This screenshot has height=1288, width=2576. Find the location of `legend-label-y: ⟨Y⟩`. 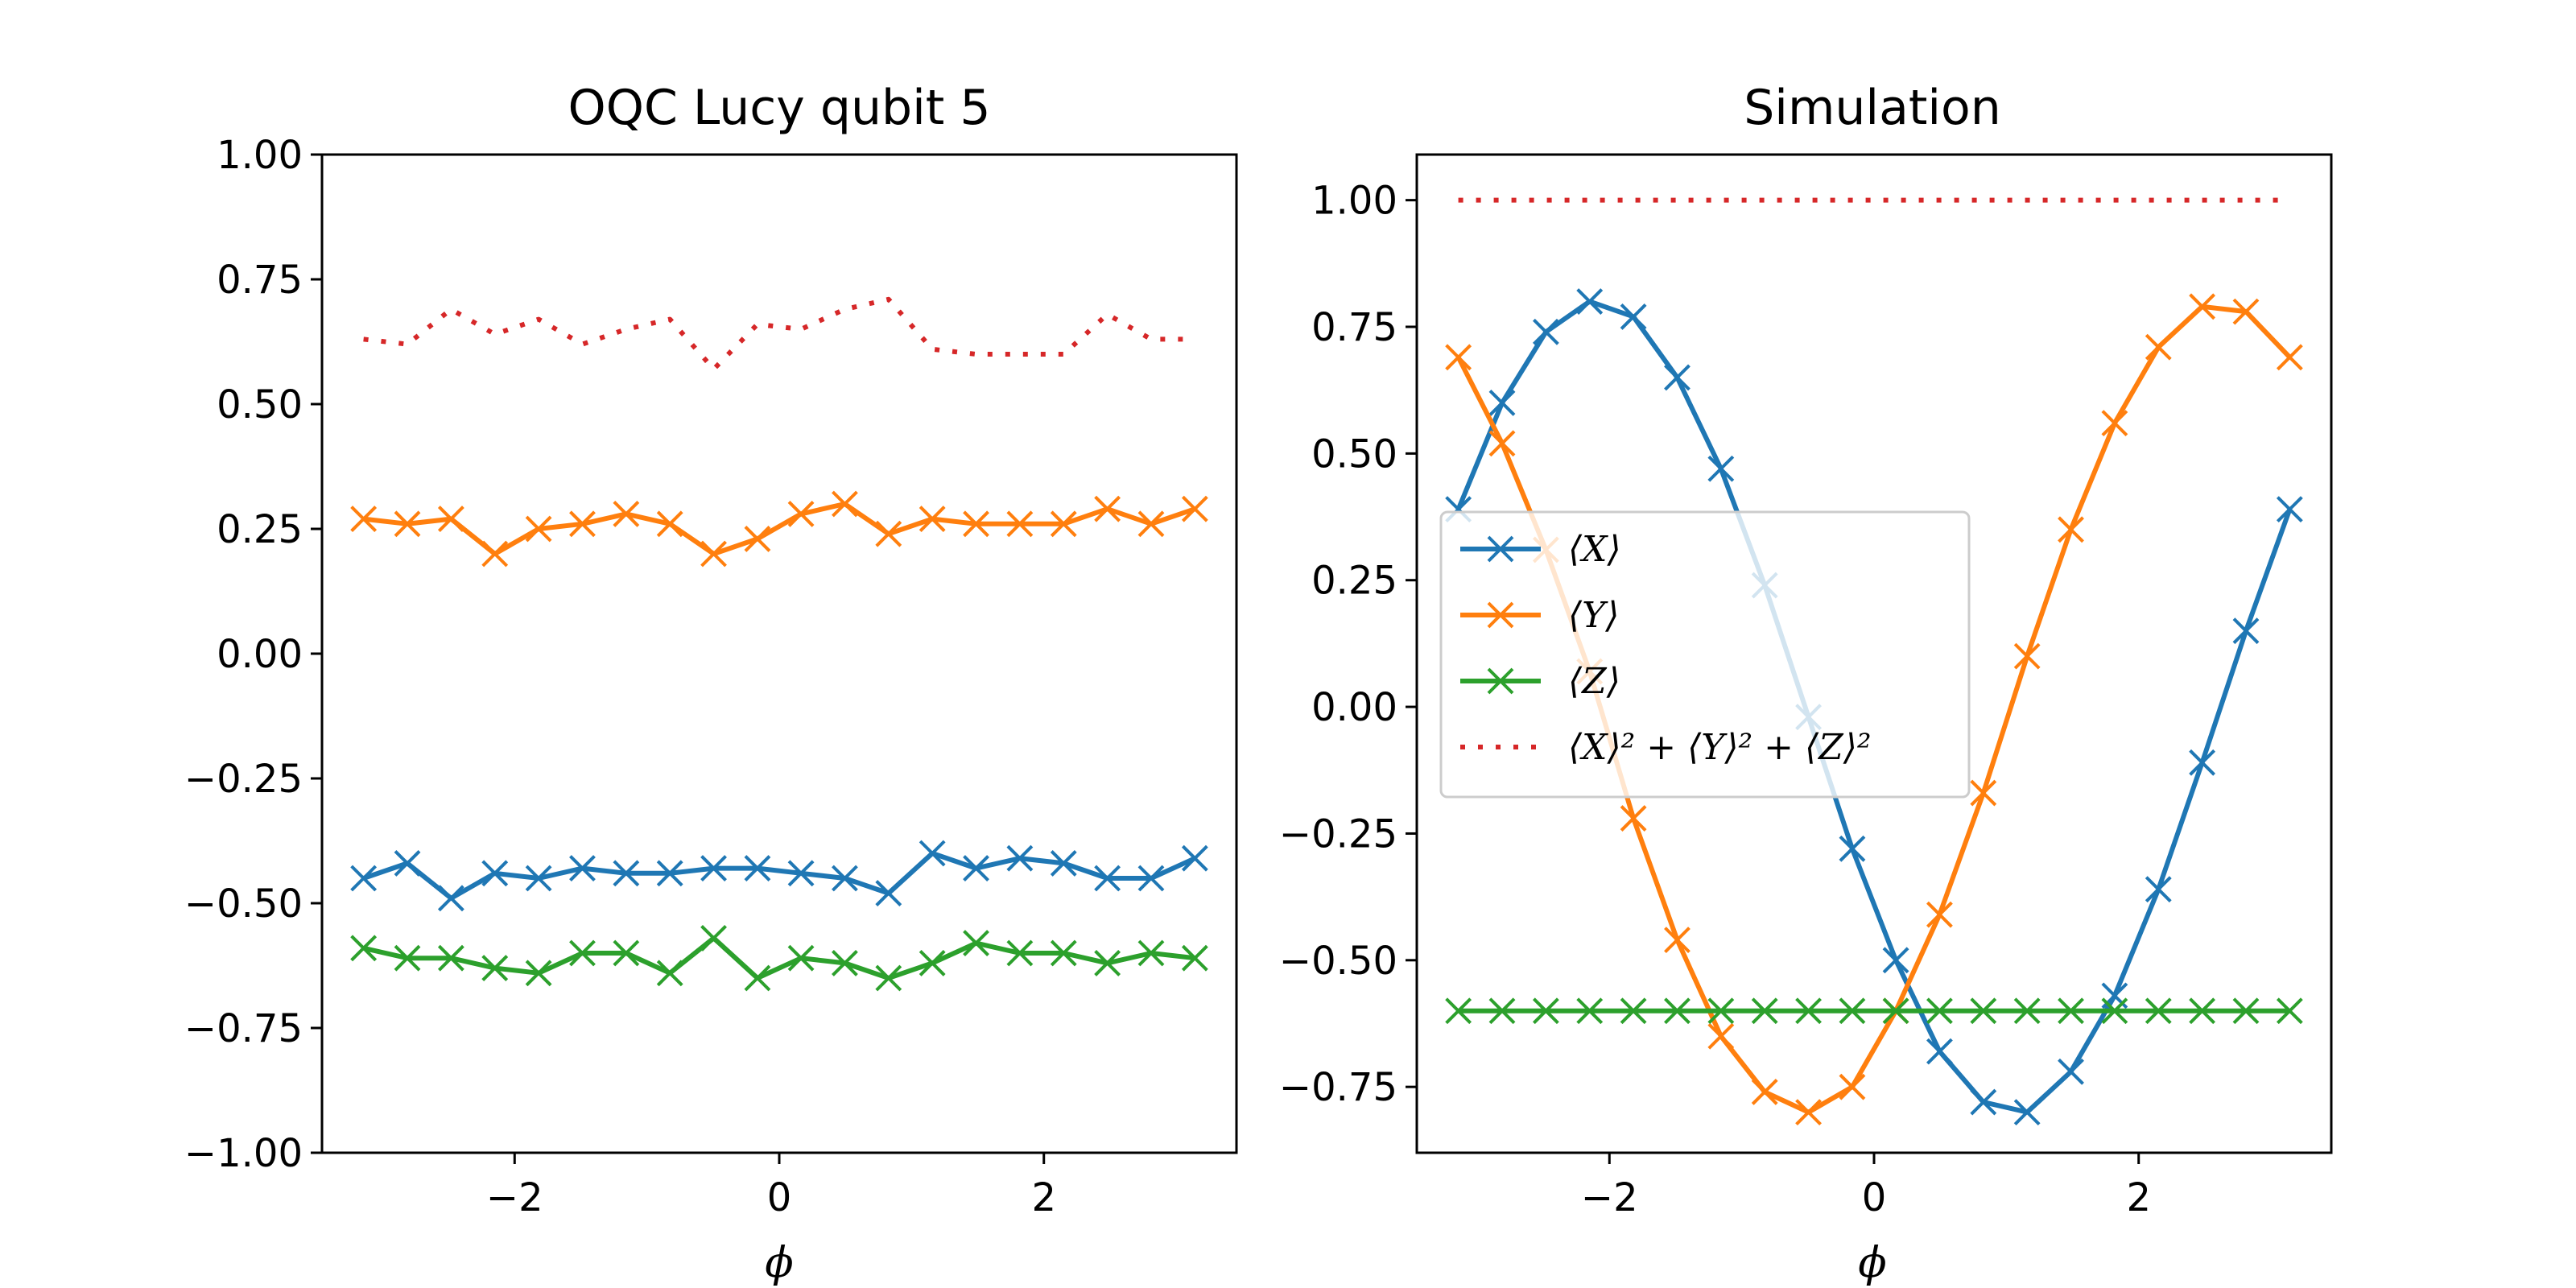

legend-label-y: ⟨Y⟩ is located at coordinates (1593, 615).